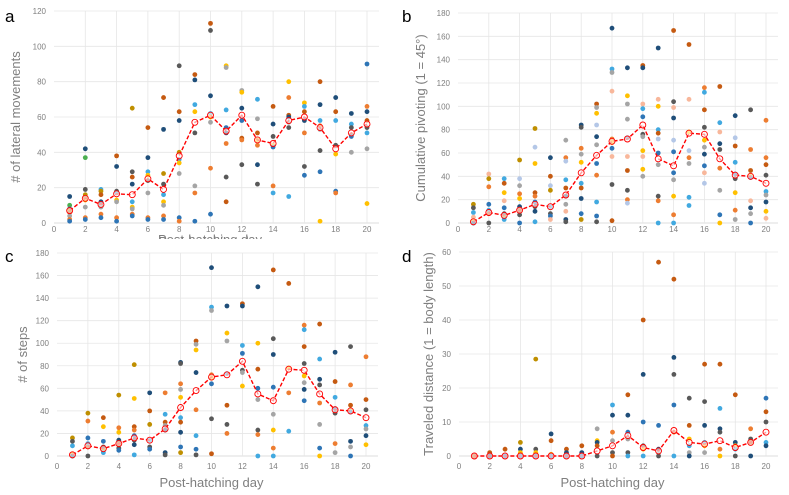 The height and width of the screenshot is (495, 789). I want to click on x-tick-label: 12, so click(643, 466).